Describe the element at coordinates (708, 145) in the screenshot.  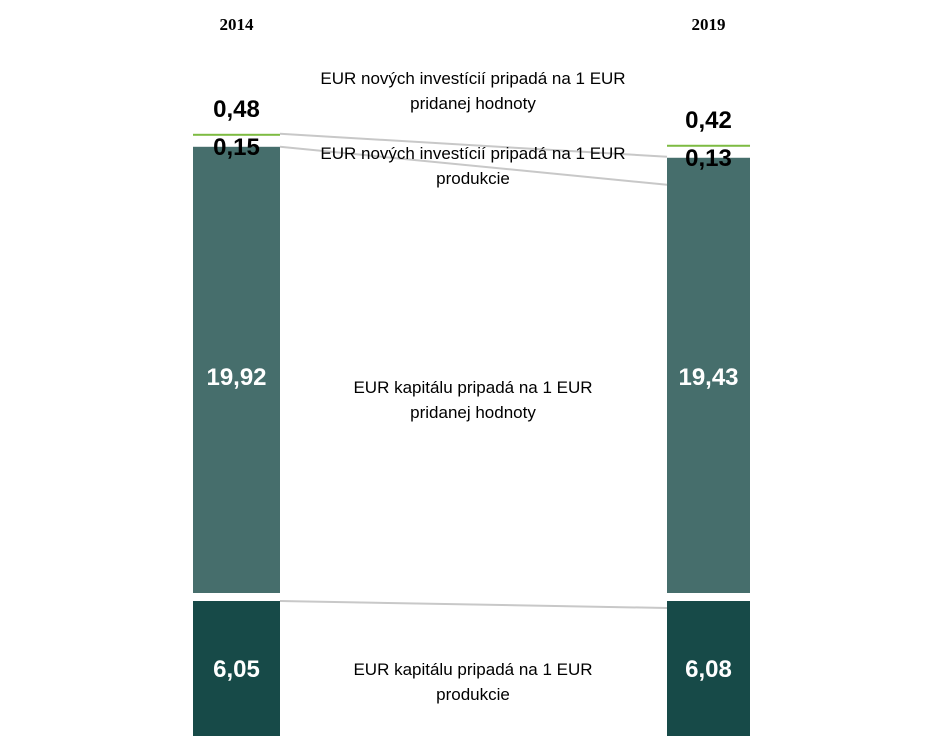
I see `bar-2019-investicie` at that location.